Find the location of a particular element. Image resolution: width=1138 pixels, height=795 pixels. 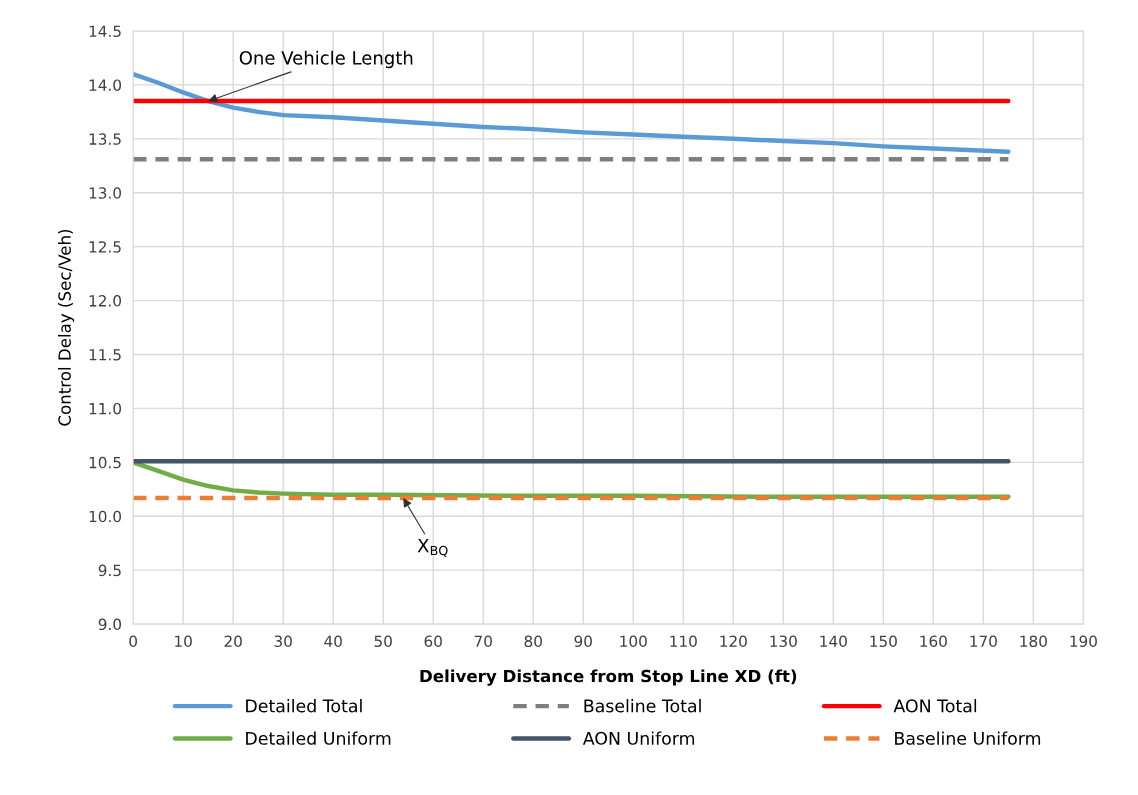

x-tick-label: 140 is located at coordinates (833, 641).